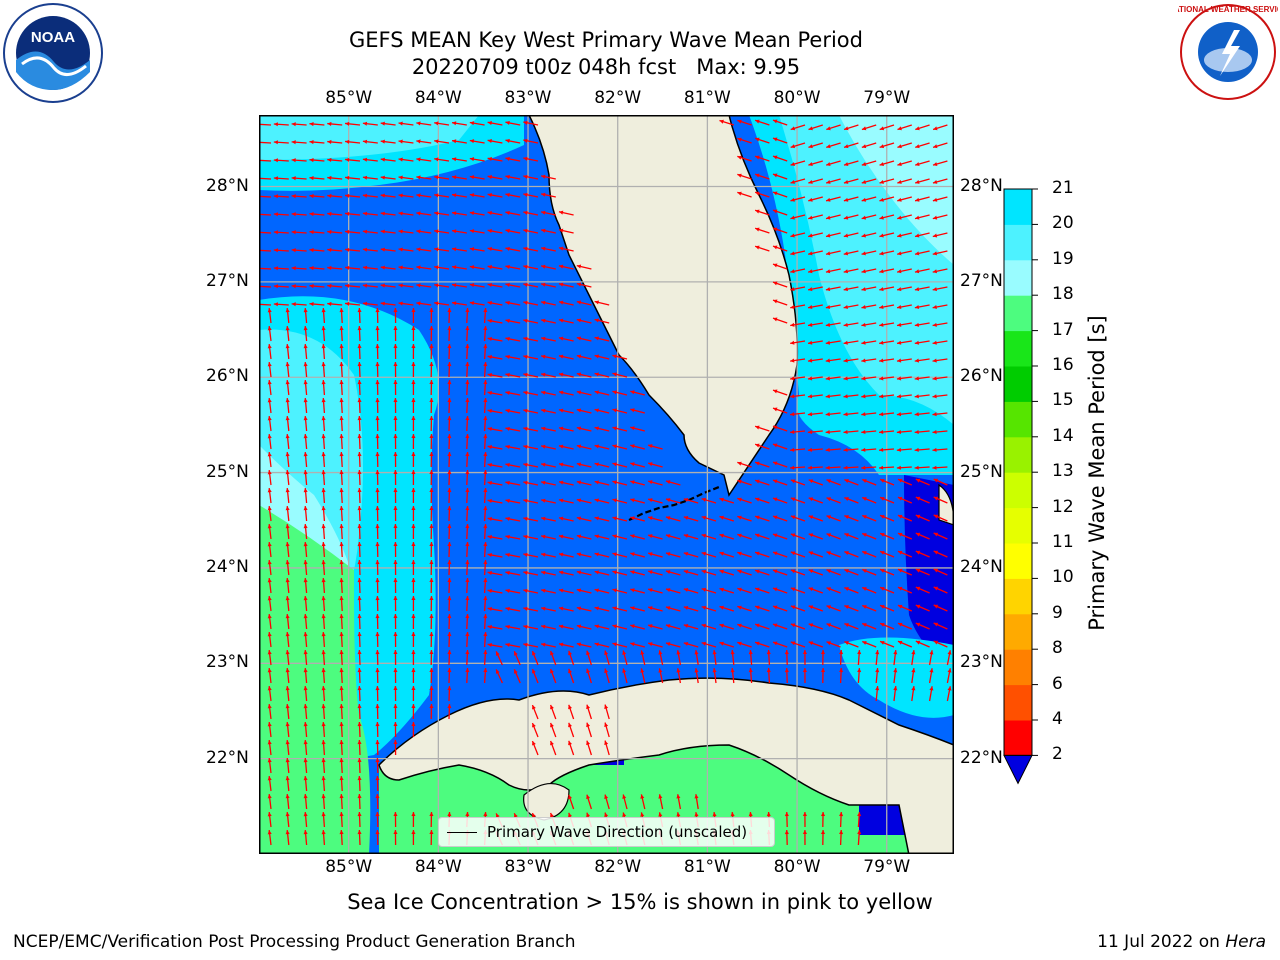 The image size is (1280, 960). Describe the element at coordinates (618, 98) in the screenshot. I see `longitude-label: 82°W` at that location.